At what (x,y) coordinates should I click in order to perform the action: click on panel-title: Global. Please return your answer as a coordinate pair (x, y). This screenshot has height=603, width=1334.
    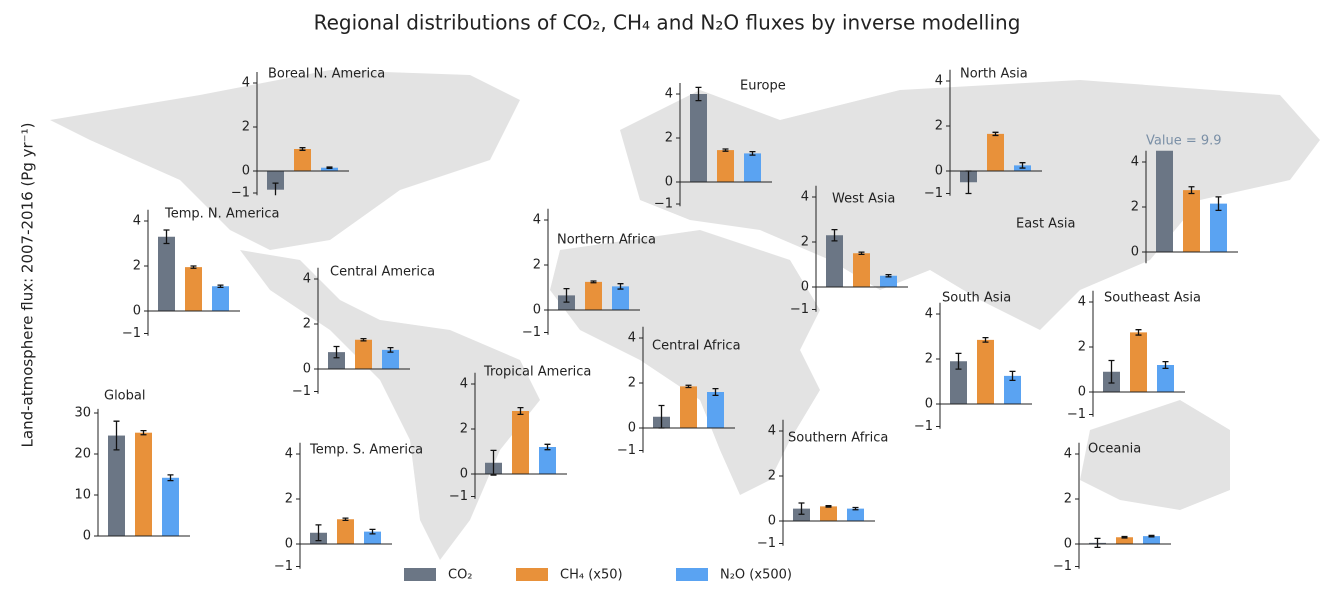
    Looking at the image, I should click on (124, 396).